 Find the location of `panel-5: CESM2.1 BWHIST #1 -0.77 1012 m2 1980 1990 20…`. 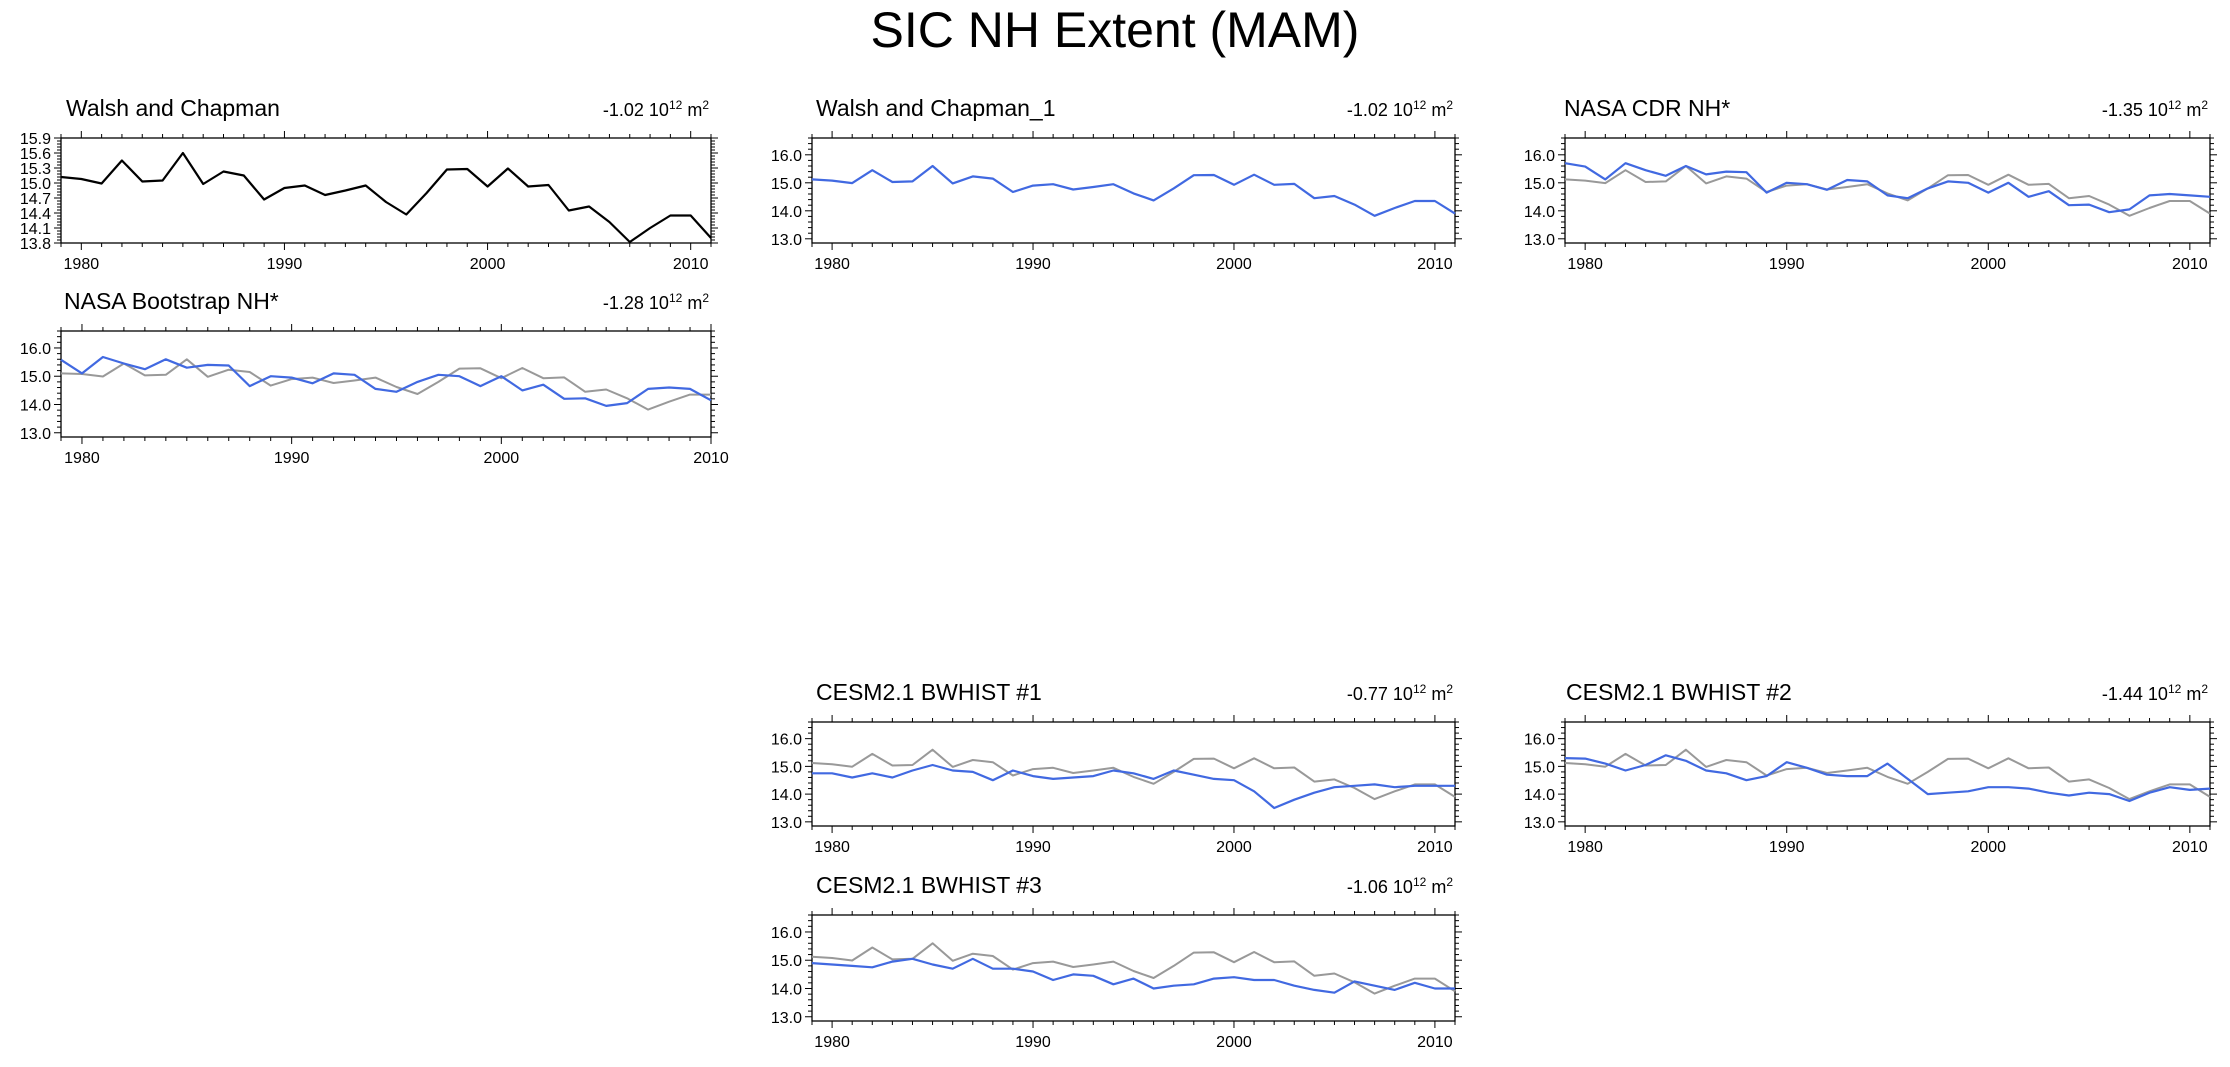

panel-5: CESM2.1 BWHIST #1 -0.77 1012 m2 1980 1990 20… is located at coordinates (1116, 767).